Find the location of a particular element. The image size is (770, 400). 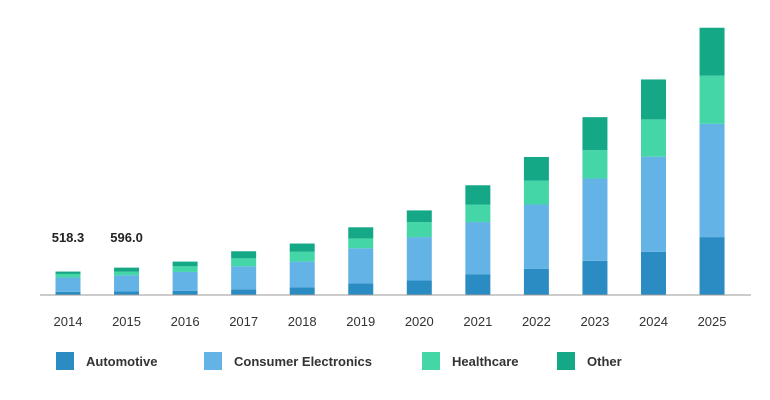

x-tick-label: 2022 is located at coordinates (536, 321).